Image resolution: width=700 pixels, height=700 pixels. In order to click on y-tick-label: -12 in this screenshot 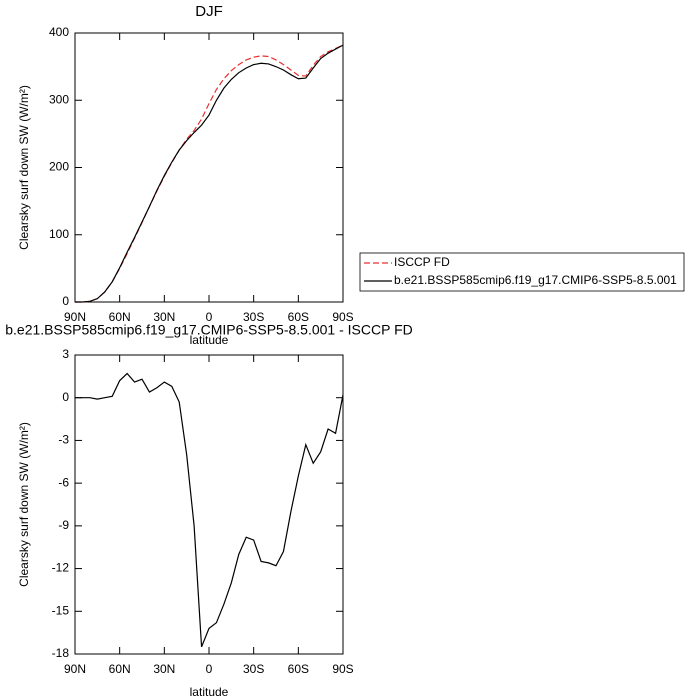, I will do `click(61, 568)`.